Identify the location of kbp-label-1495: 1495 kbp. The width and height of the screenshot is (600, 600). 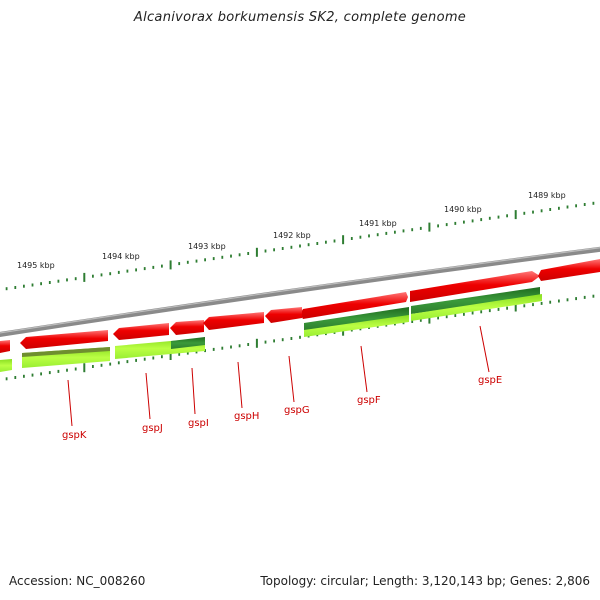
(36, 265).